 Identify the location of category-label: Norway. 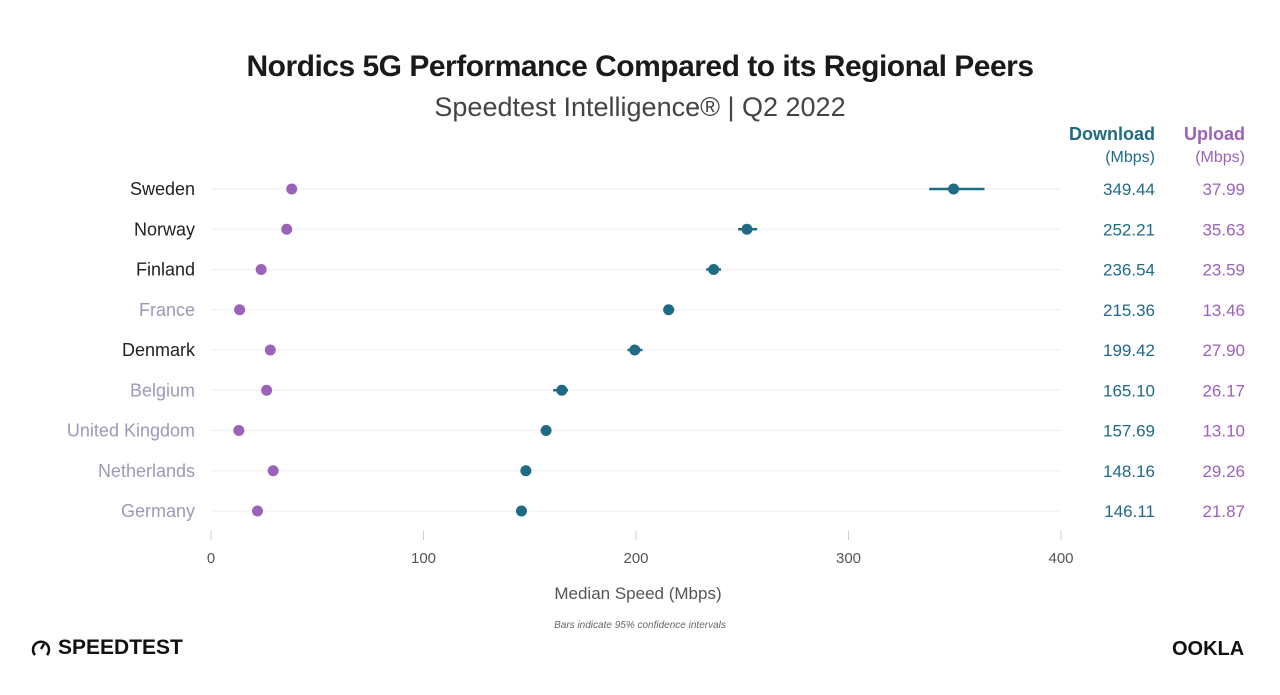
(164, 229).